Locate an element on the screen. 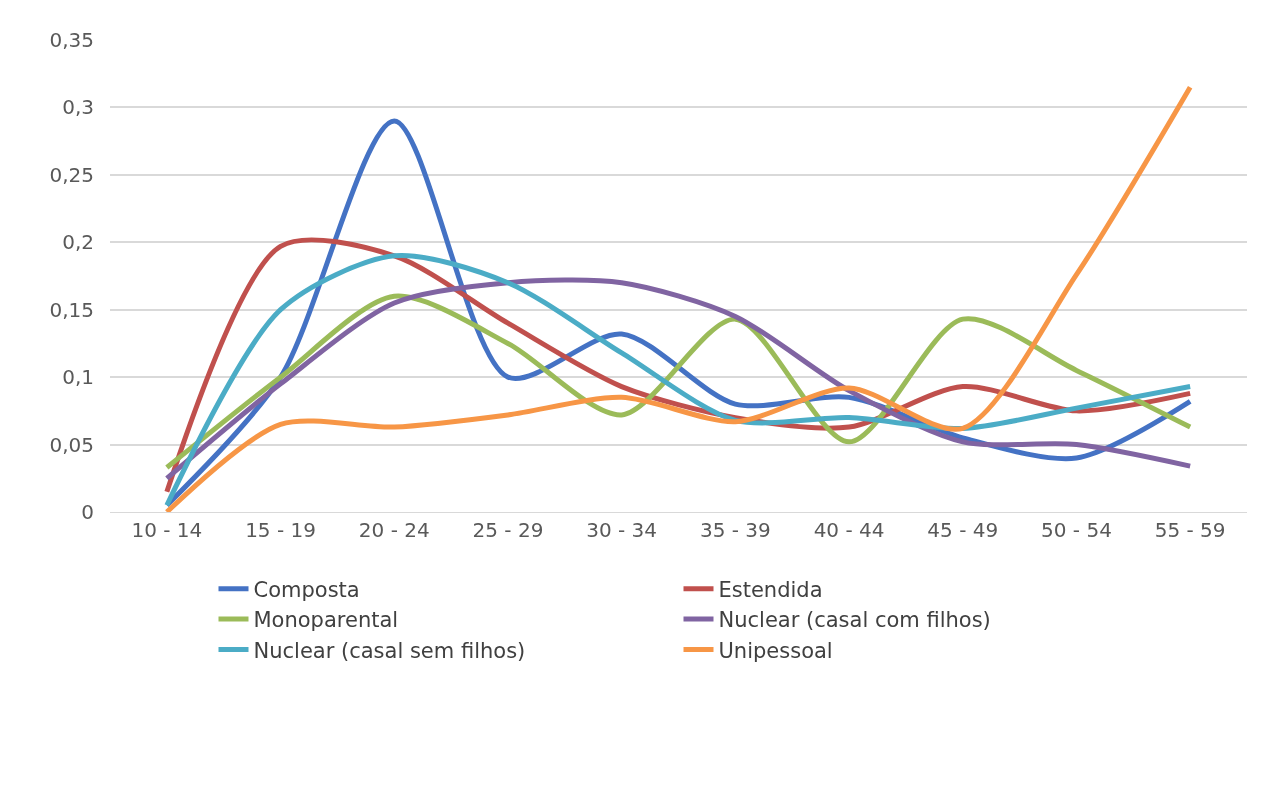 This screenshot has height=787, width=1277. x-tick-label: 30 - 34 is located at coordinates (622, 530).